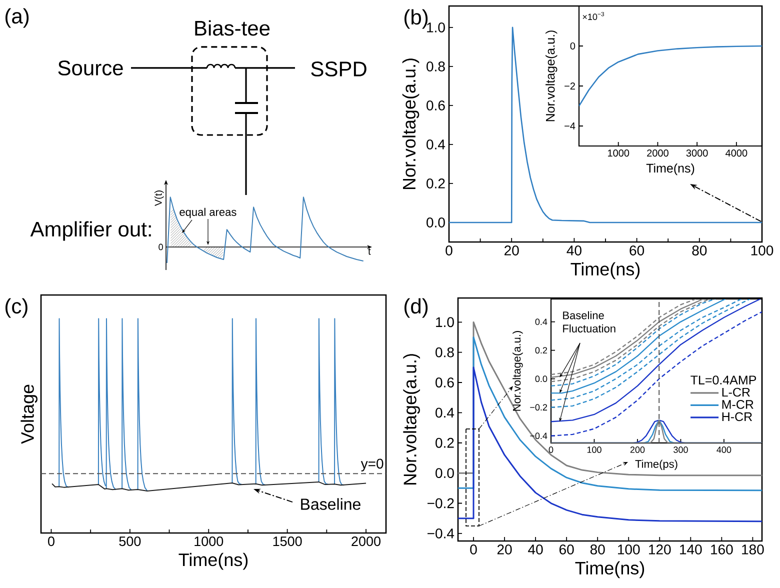  I want to click on y-tick-label: 0, so click(573, 46).